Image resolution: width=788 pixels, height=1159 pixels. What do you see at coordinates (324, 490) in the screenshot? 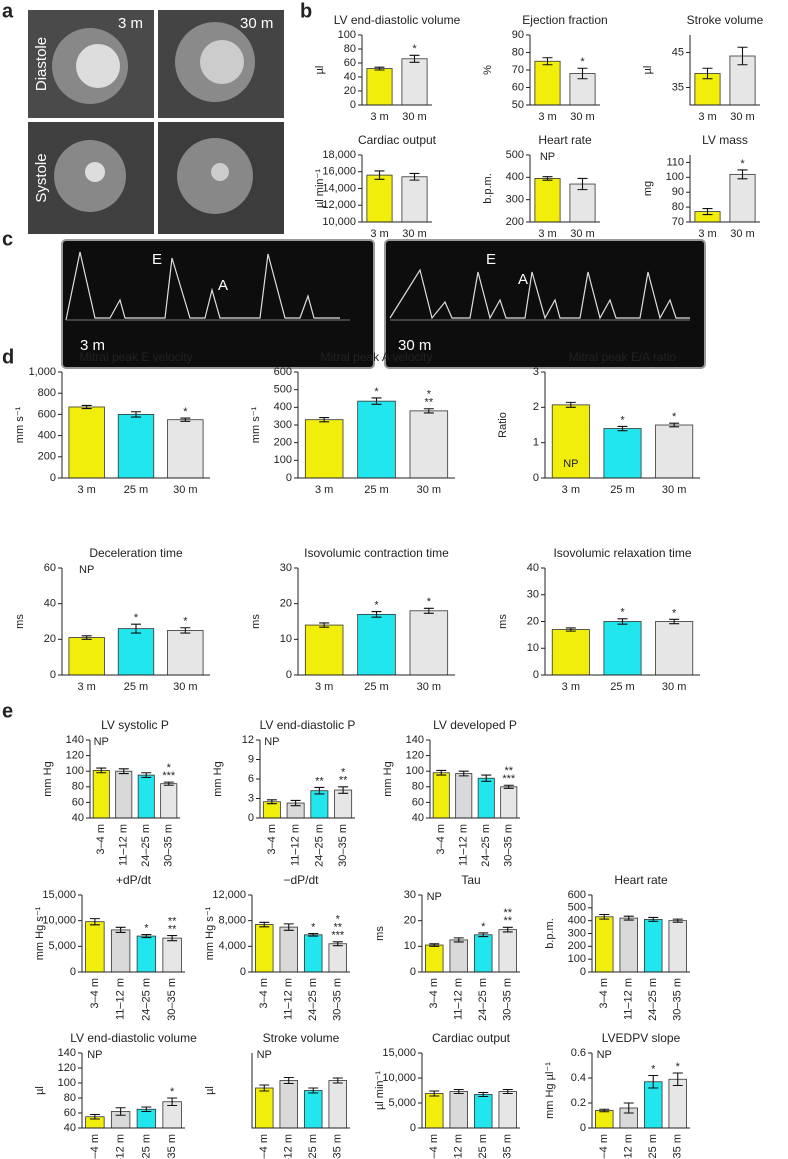
I see `x-tick-label: 3 m` at bounding box center [324, 490].